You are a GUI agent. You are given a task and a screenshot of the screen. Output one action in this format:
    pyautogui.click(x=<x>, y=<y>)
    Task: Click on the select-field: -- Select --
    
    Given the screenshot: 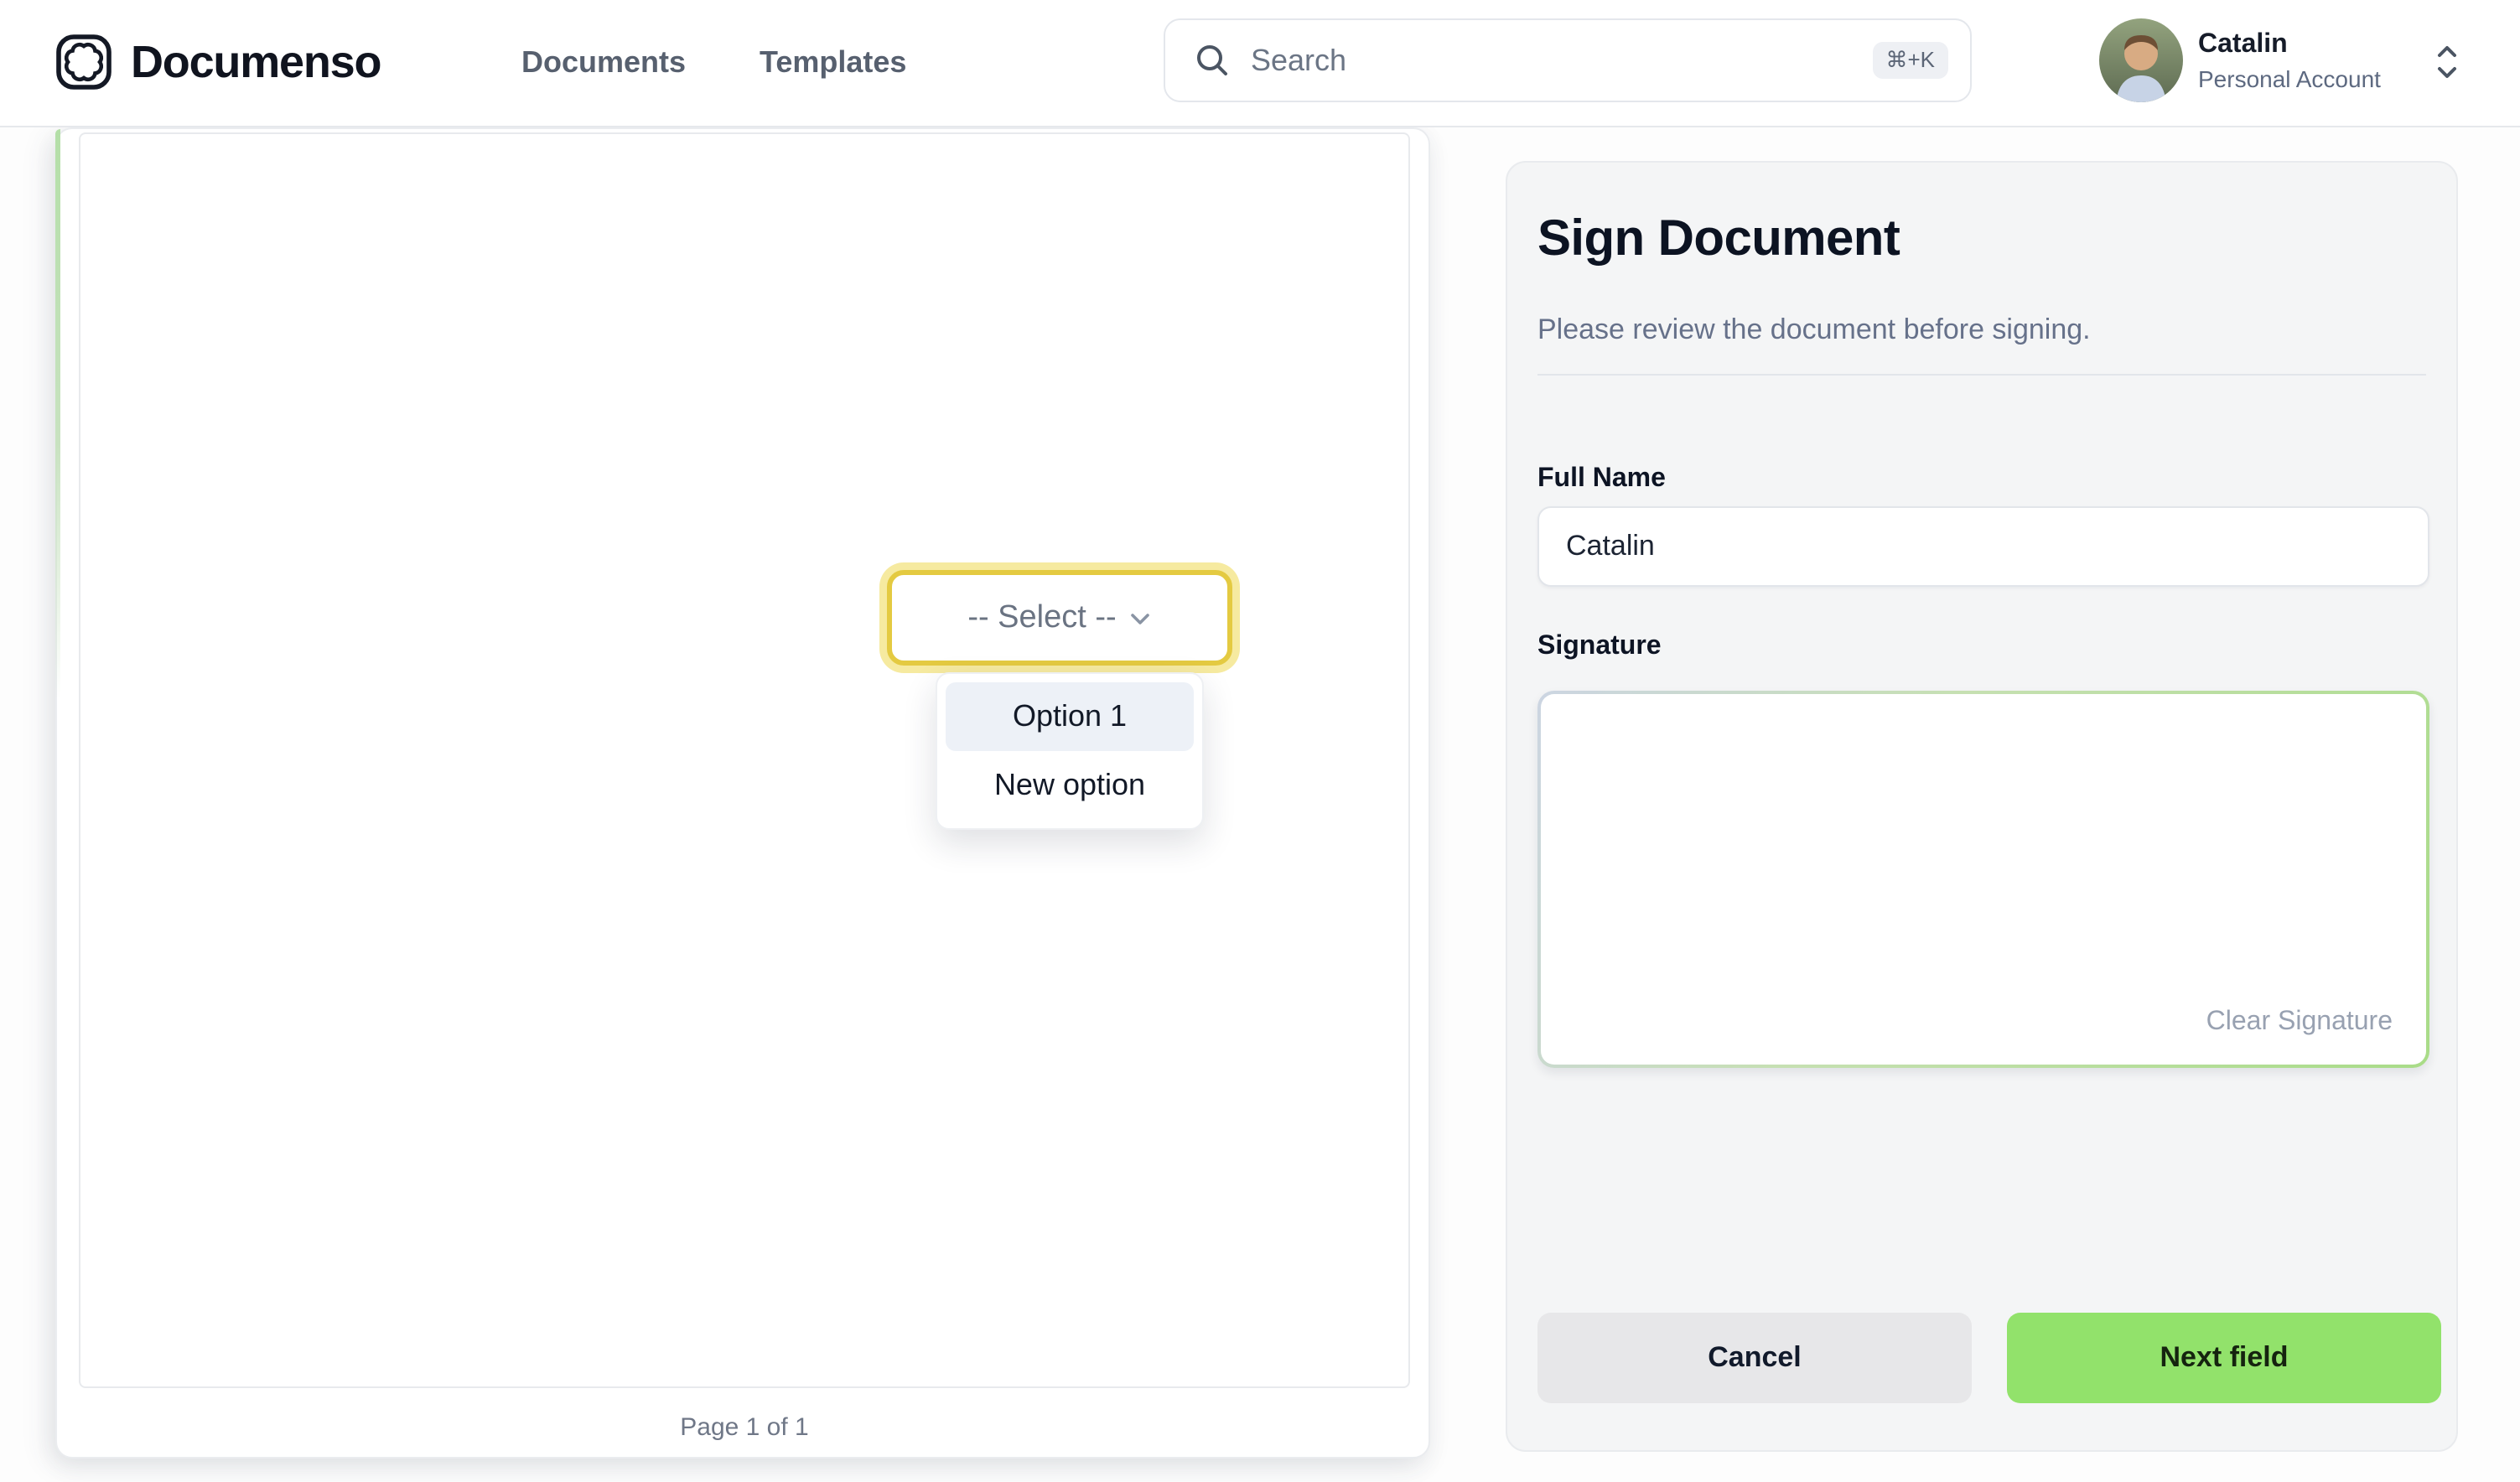 What is the action you would take?
    pyautogui.click(x=1059, y=618)
    